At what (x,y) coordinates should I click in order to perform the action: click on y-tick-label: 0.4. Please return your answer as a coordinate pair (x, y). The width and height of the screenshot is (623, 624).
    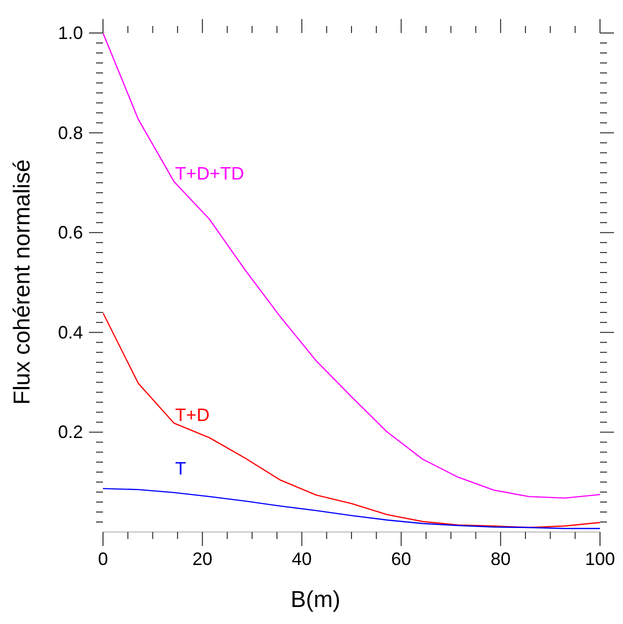
    Looking at the image, I should click on (70, 332).